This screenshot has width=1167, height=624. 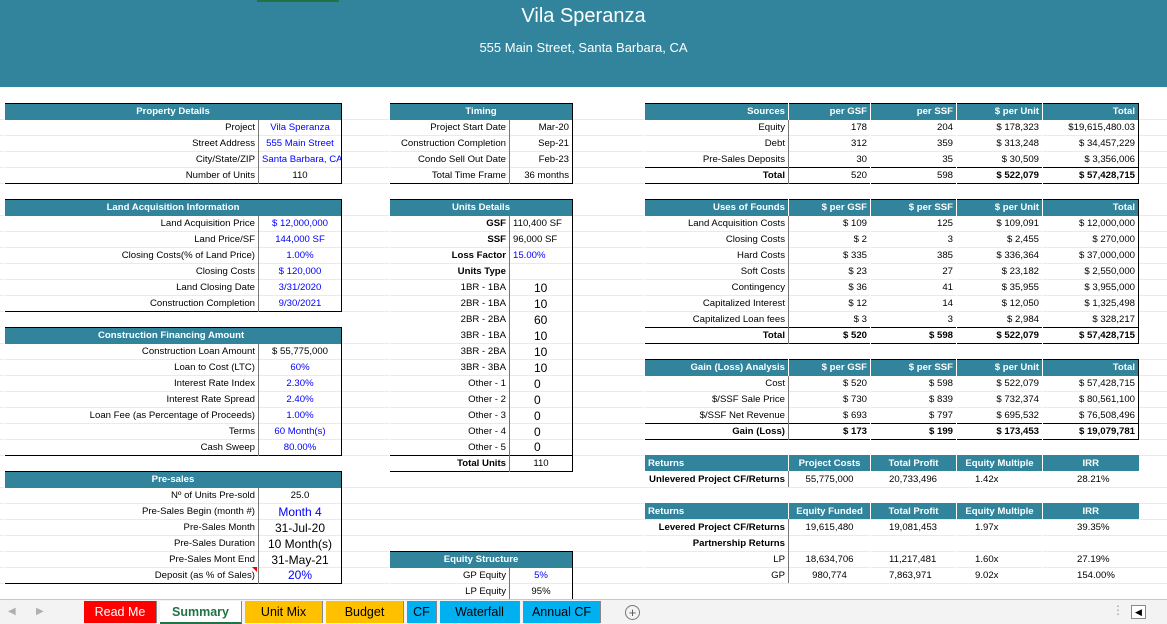 I want to click on value-cell: 11,217,481, so click(x=913, y=559).